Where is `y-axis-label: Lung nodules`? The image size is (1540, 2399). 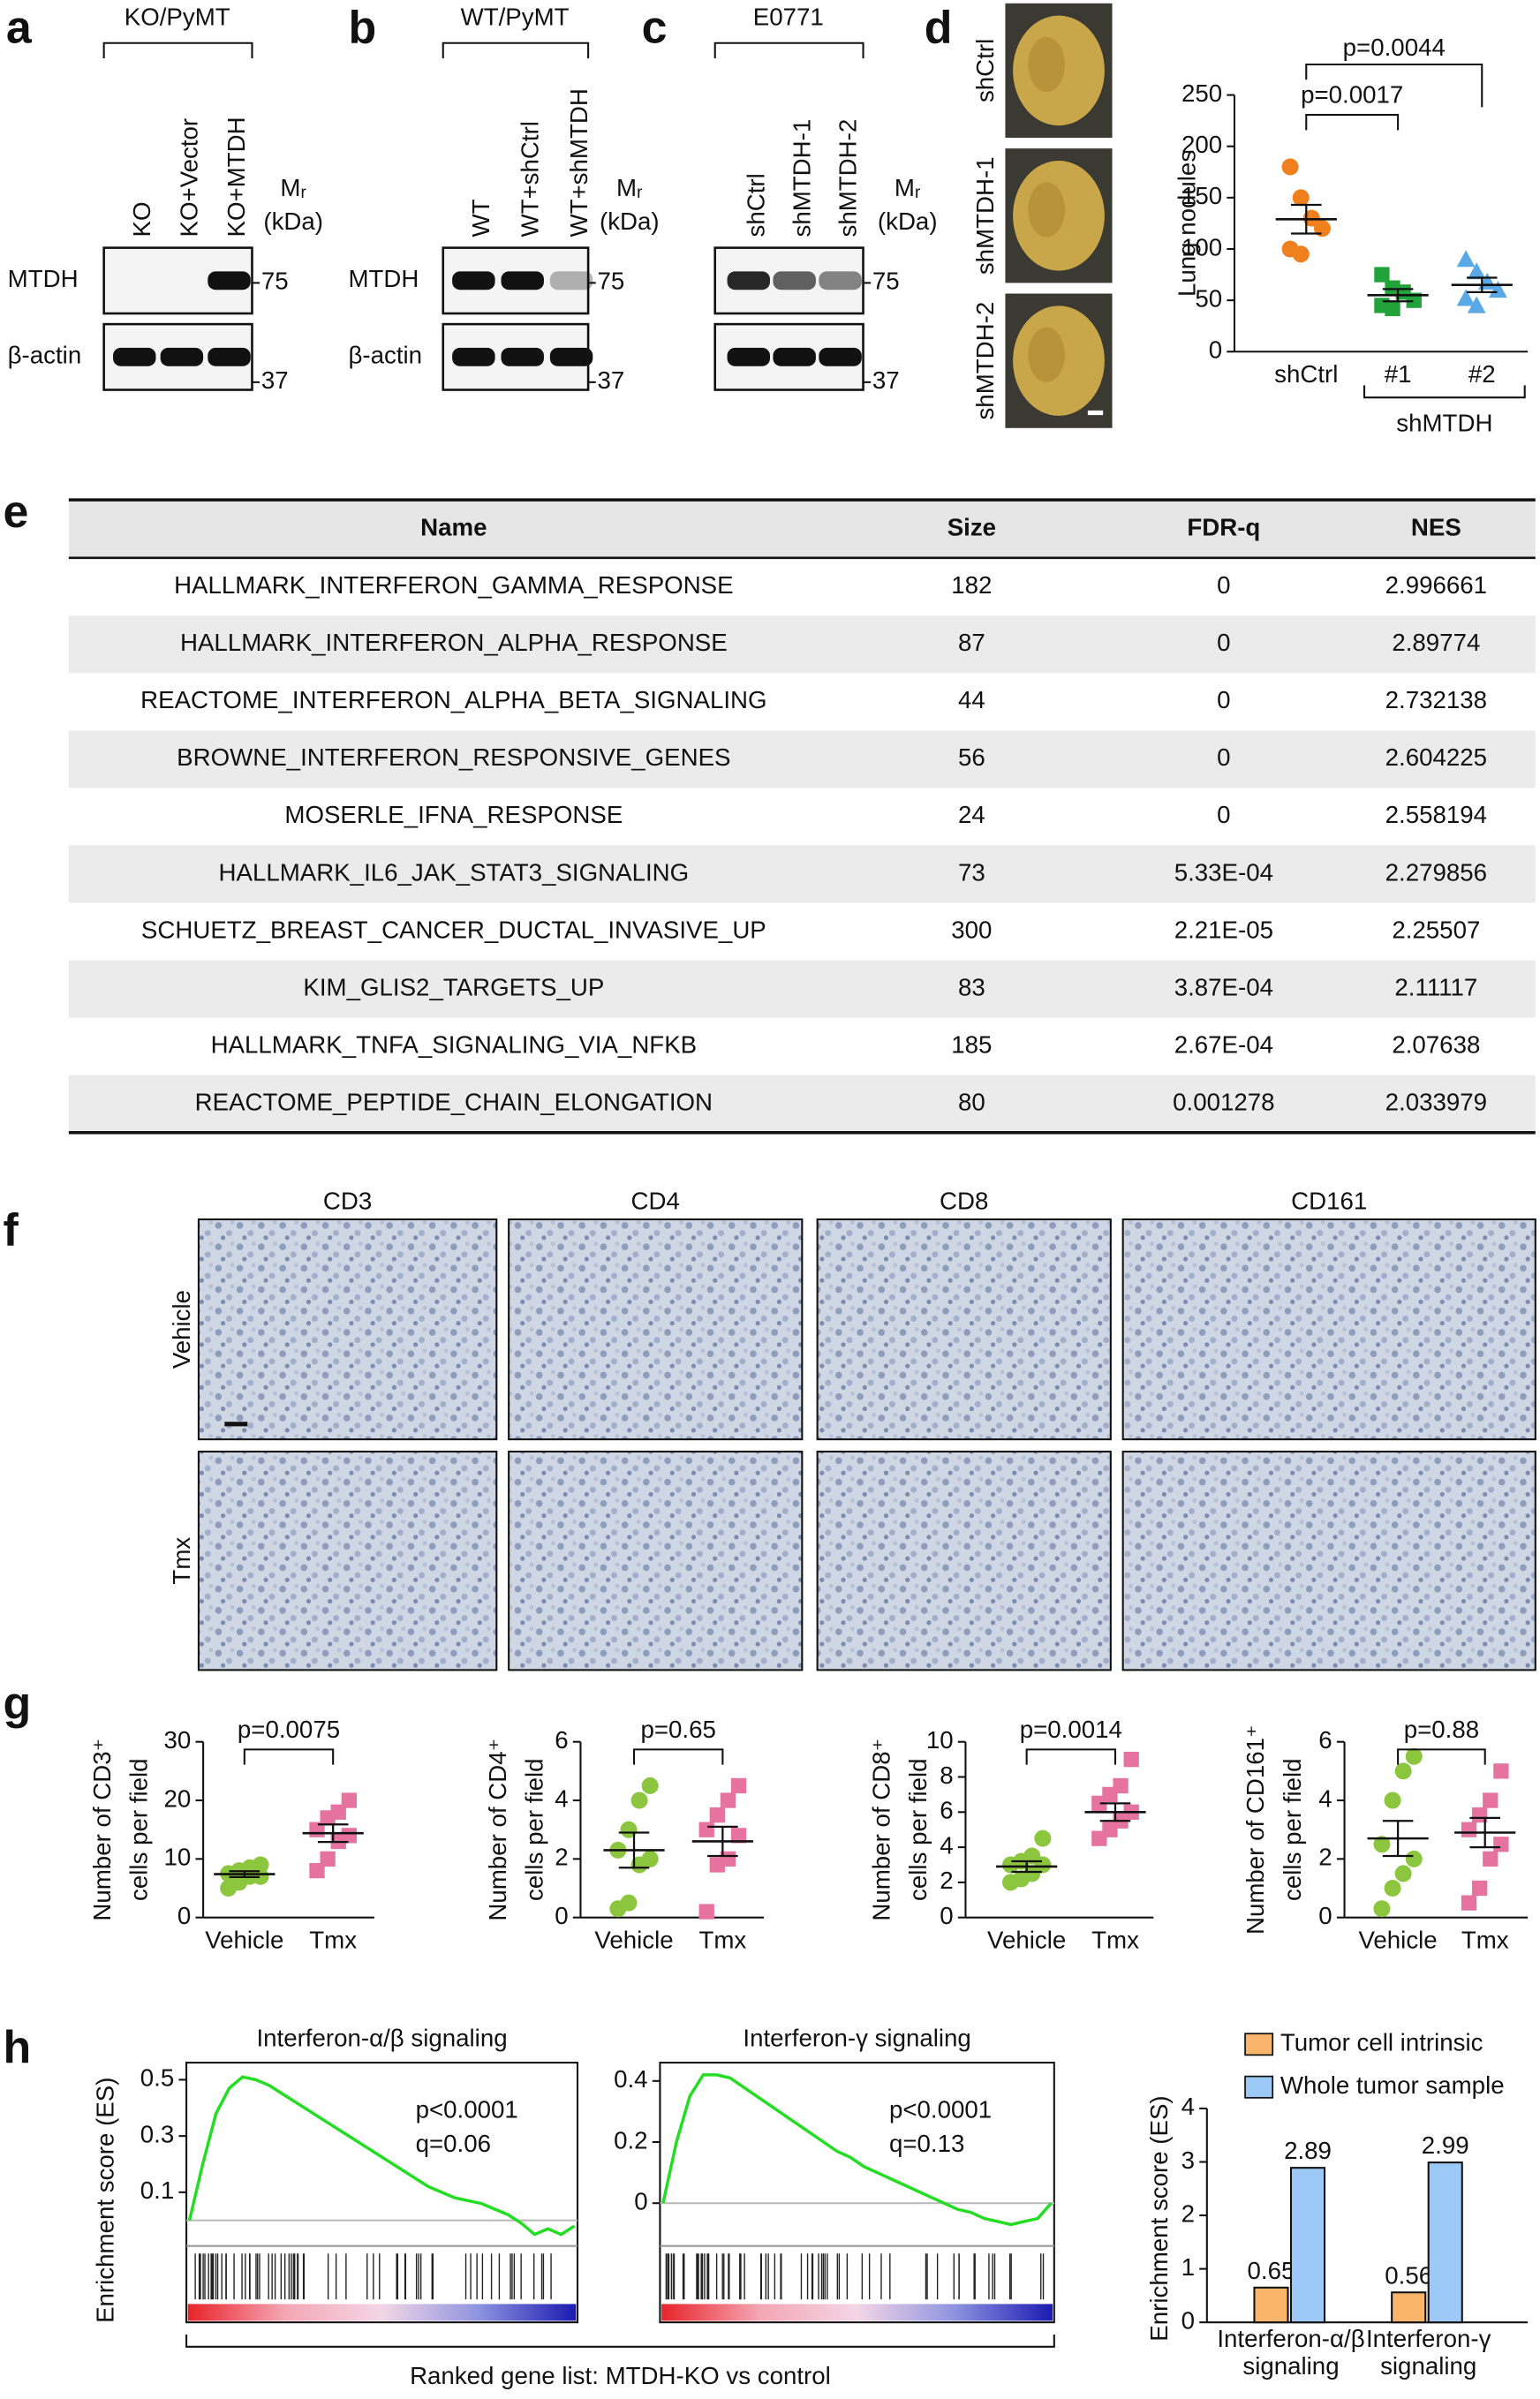 y-axis-label: Lung nodules is located at coordinates (1186, 223).